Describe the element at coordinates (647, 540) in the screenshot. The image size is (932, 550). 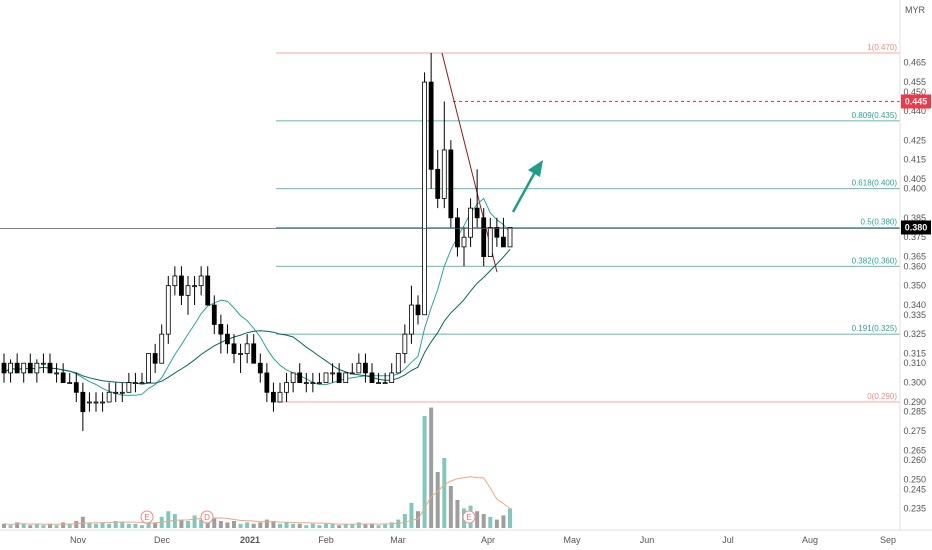
I see `x-tick-label: Jun` at that location.